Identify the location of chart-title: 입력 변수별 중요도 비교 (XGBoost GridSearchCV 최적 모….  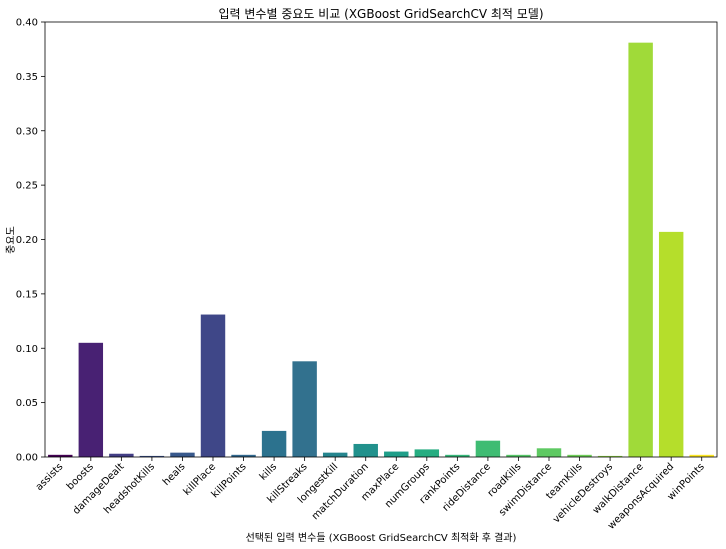
(380, 14).